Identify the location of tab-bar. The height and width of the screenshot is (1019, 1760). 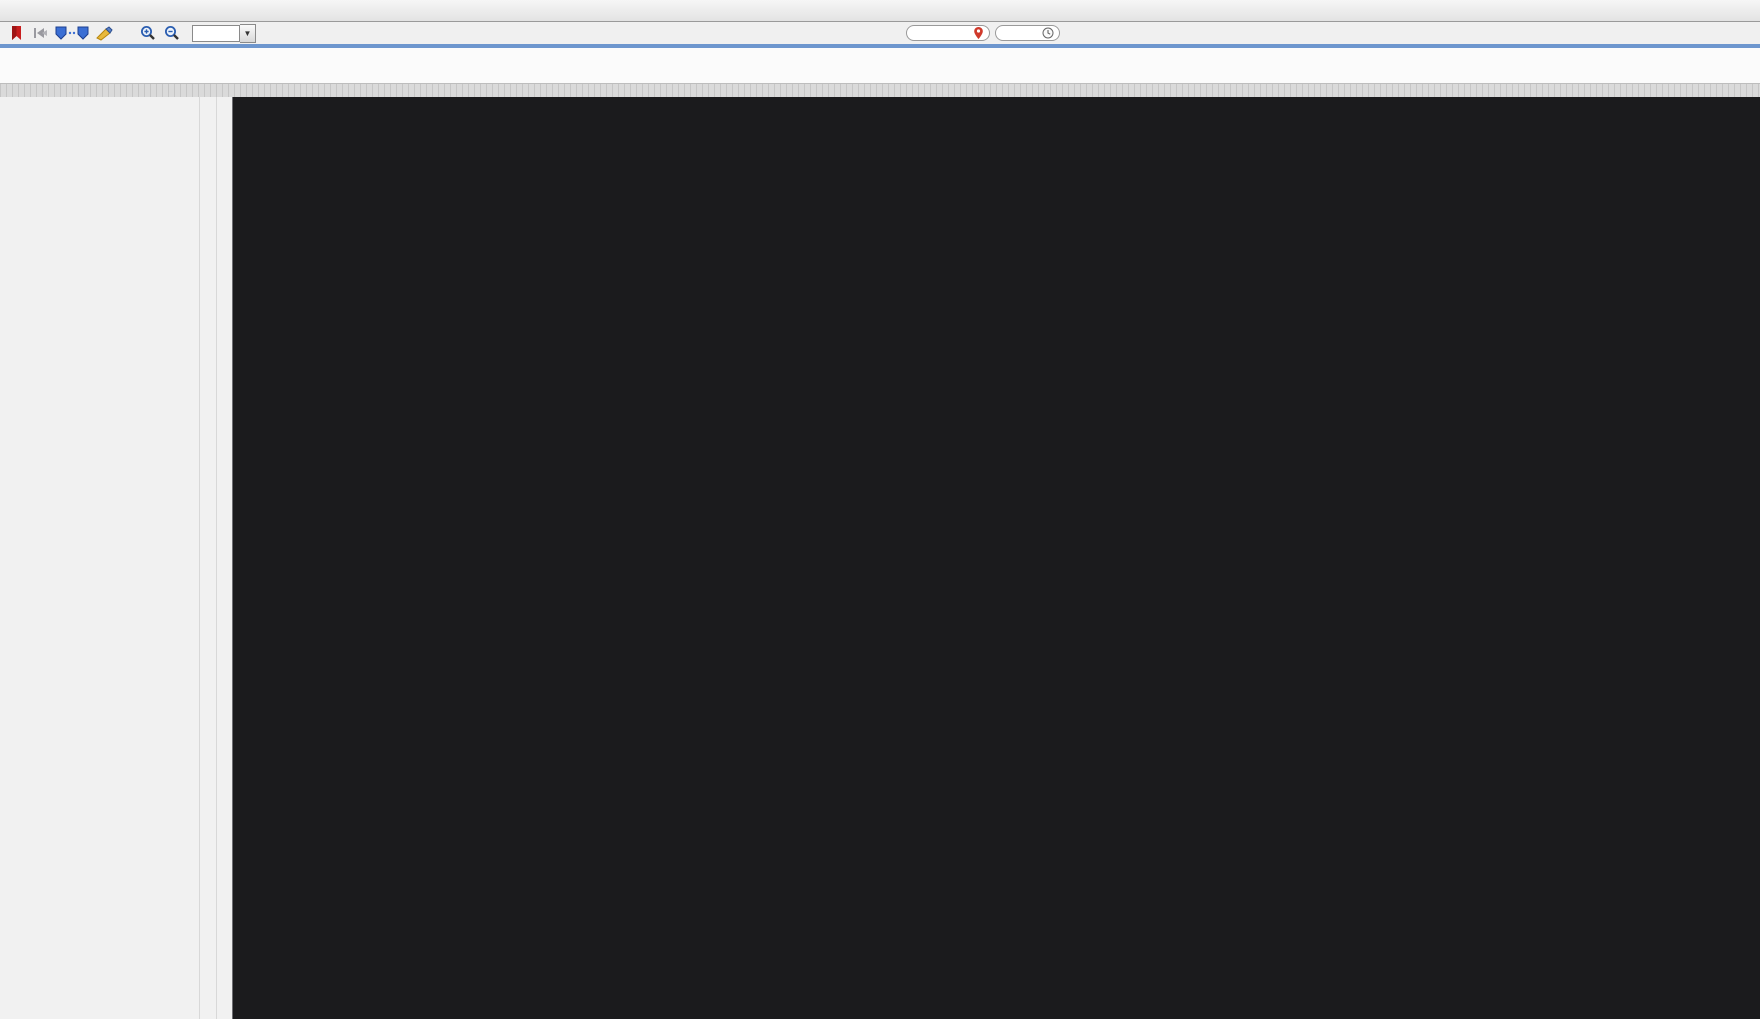
(880, 11).